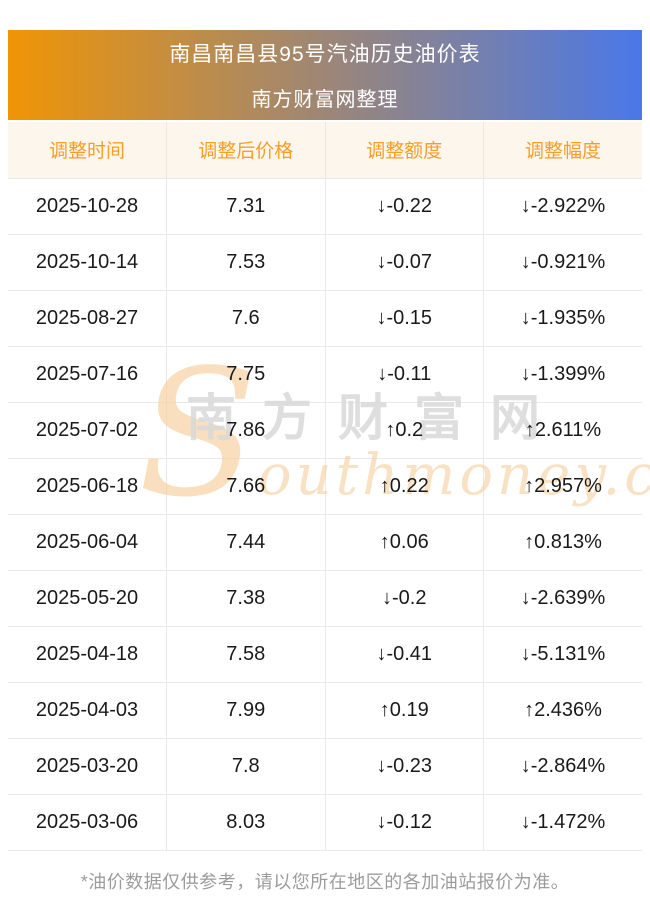  I want to click on table-row: 2025-07-02 7.86 ↑0.2 ↑2.611%, so click(325, 430).